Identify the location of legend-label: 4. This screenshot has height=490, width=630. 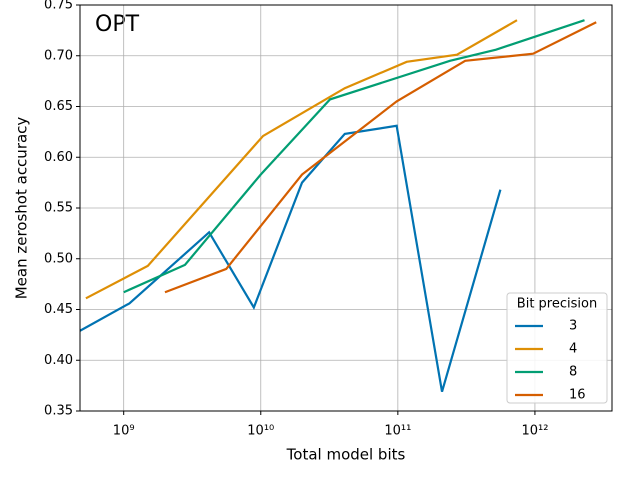
(573, 349).